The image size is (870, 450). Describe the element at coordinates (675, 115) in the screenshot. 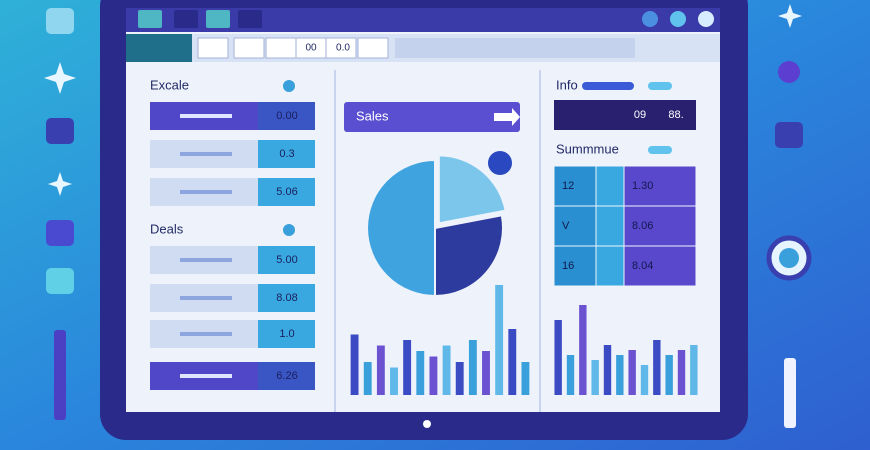

I see `info-text: 88.` at that location.